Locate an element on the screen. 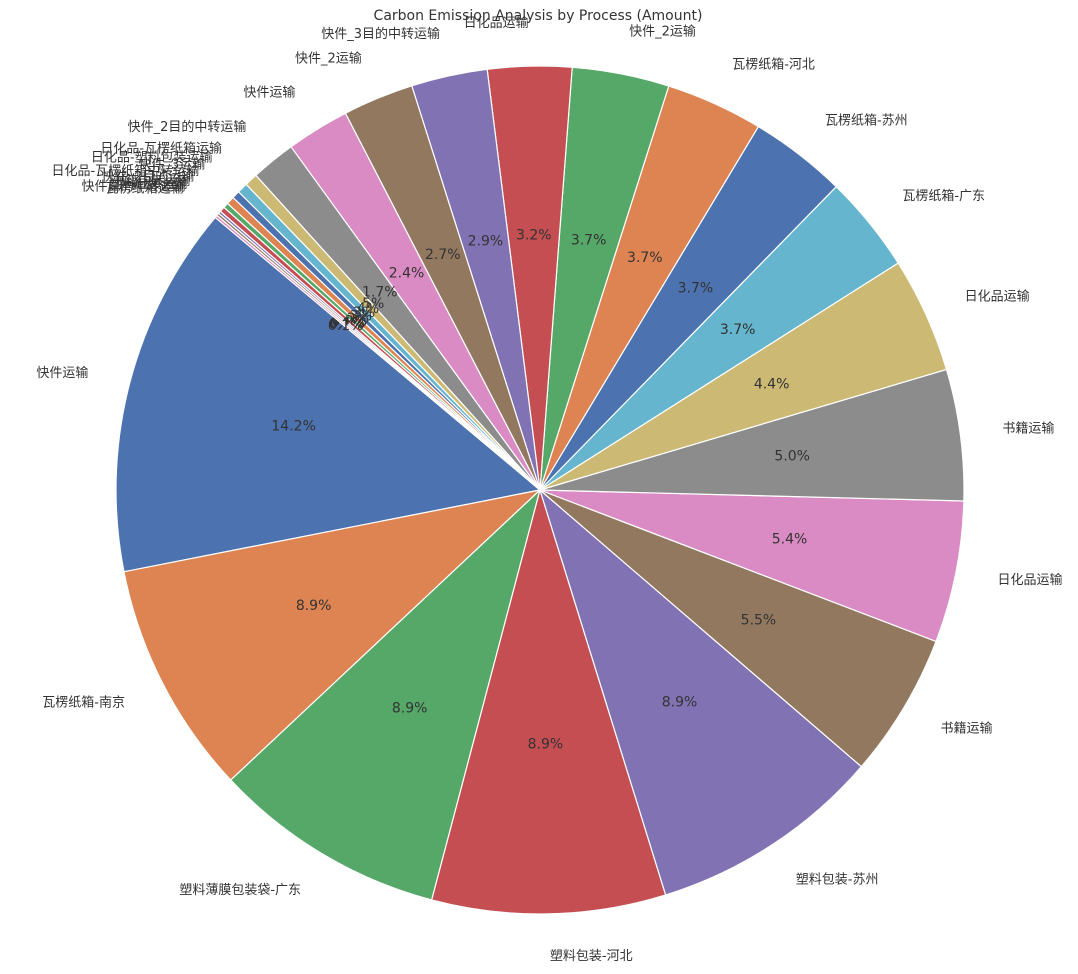 This screenshot has height=974, width=1078. slice-label: 瓦楞纸箱运输 is located at coordinates (145, 189).